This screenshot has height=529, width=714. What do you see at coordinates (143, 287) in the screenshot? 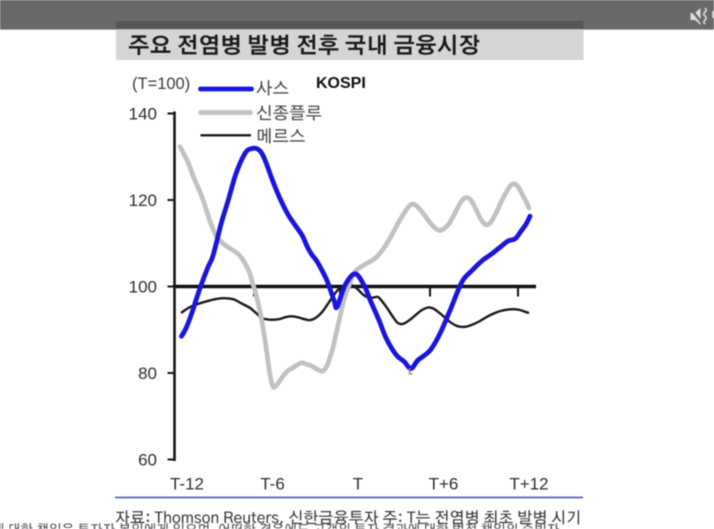
I see `svg-text: 100` at bounding box center [143, 287].